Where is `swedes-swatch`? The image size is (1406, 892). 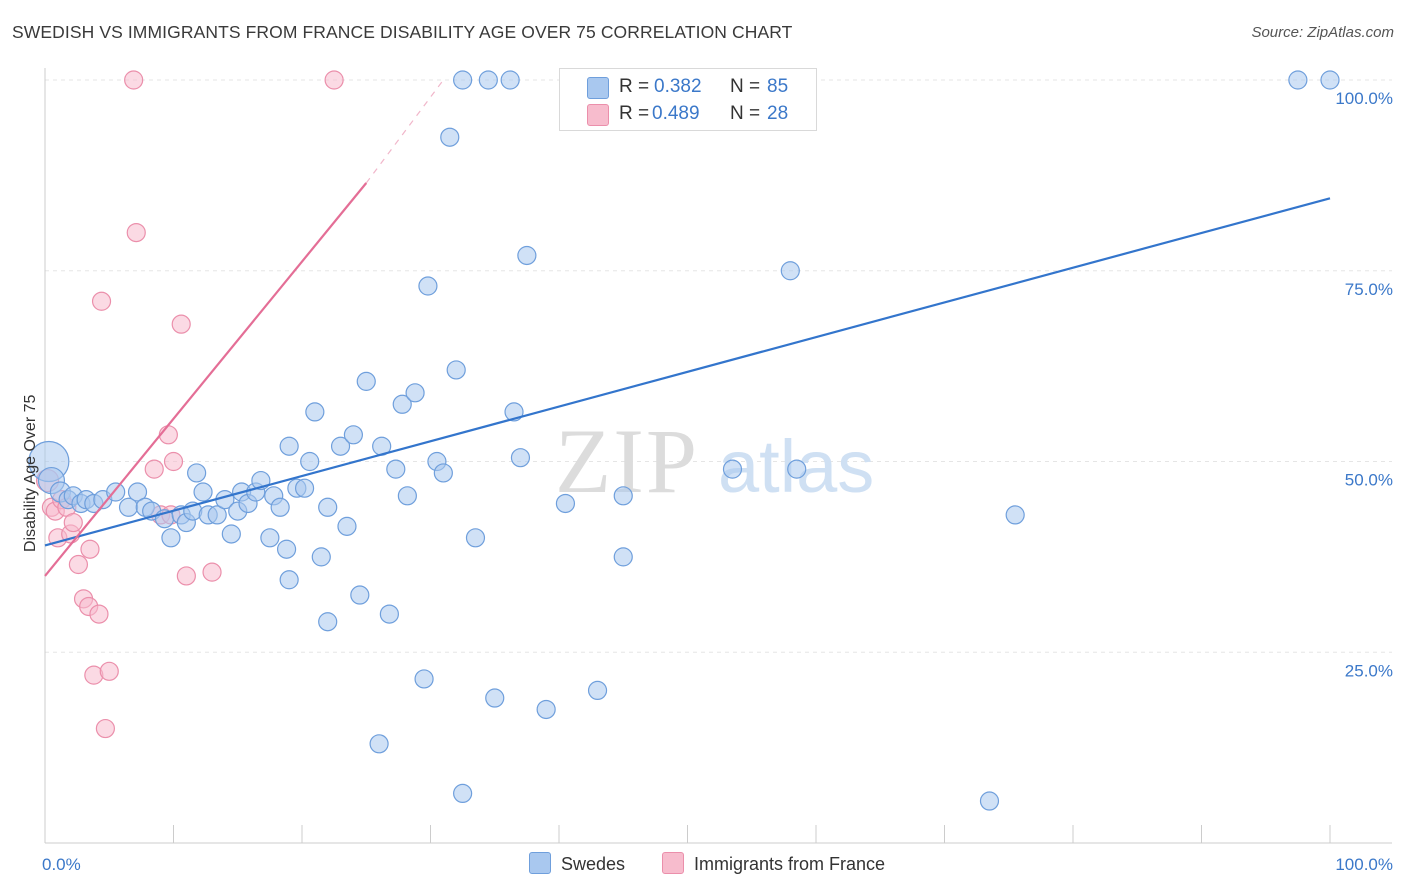
swedes-swatch is located at coordinates (598, 88).